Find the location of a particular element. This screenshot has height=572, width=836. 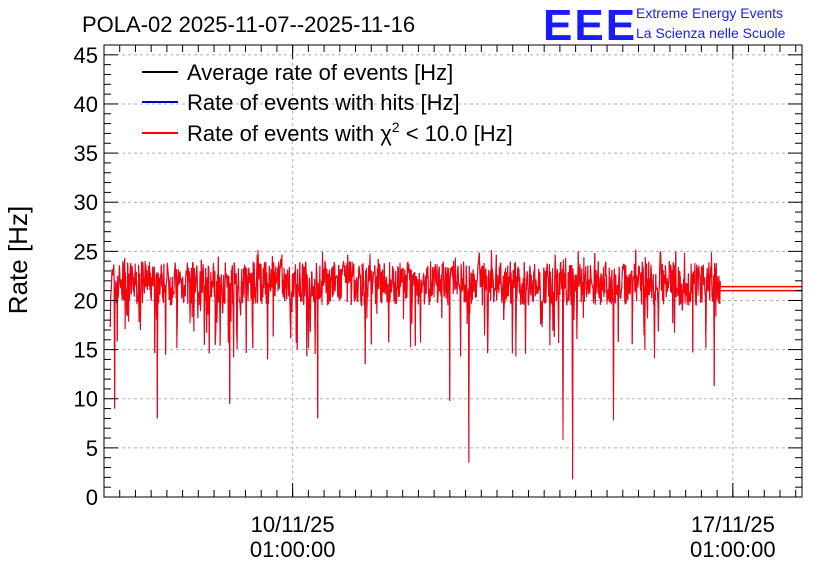

logo-mark: EEE is located at coordinates (590, 25).